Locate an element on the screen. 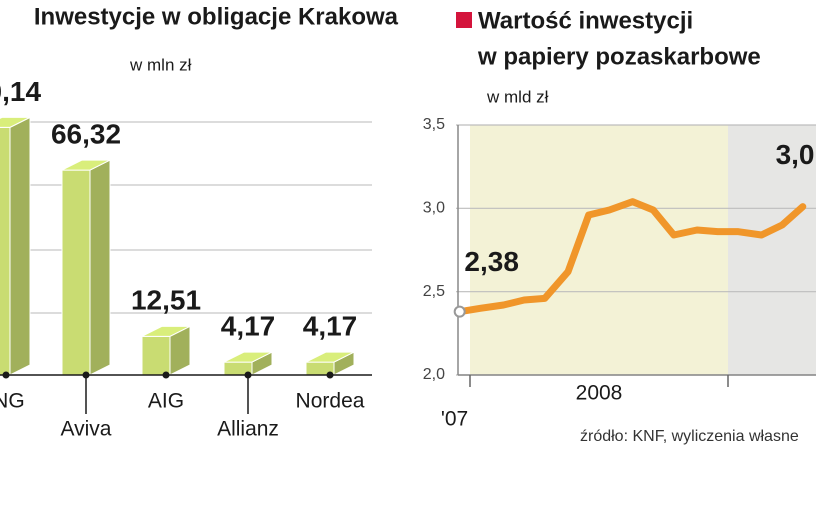 This screenshot has width=816, height=510. unit-label: w mld zł is located at coordinates (517, 96).